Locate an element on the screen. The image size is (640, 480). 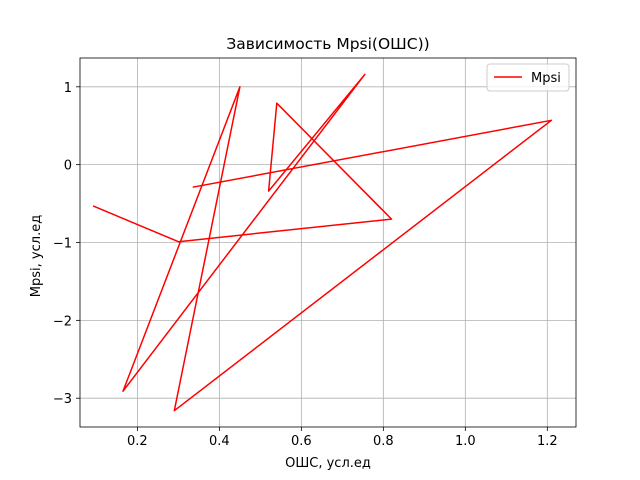
chart-title: Зависимость Mpsi(ОШС)) is located at coordinates (327, 44).